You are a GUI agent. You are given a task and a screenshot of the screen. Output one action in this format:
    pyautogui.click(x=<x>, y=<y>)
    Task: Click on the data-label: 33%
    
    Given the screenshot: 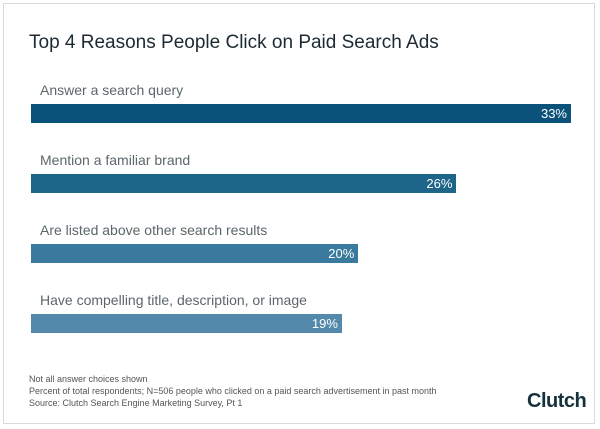 What is the action you would take?
    pyautogui.click(x=553, y=113)
    